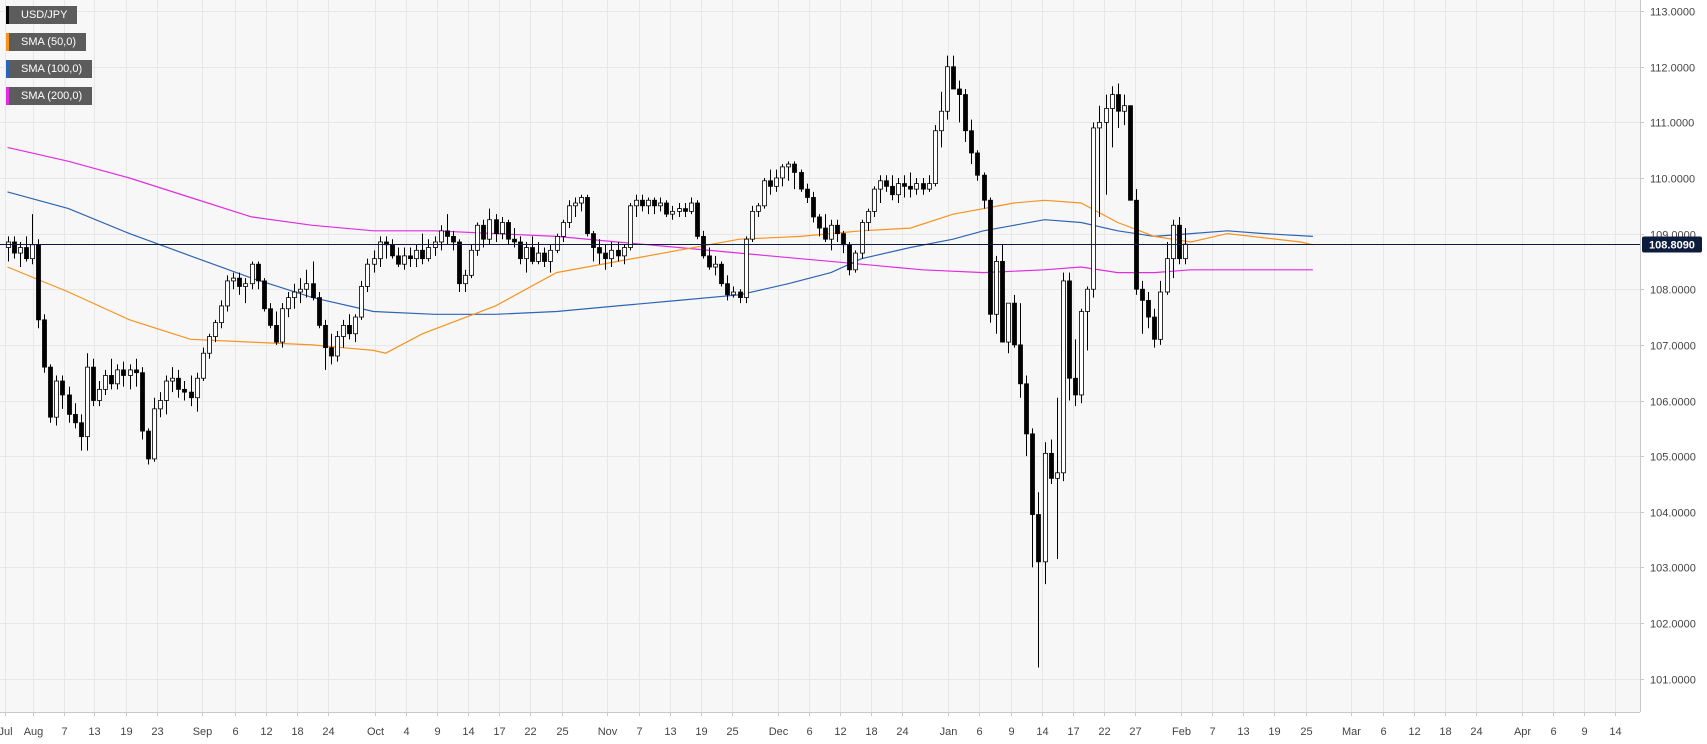  I want to click on y-tick-label: 113.0000, so click(1672, 13).